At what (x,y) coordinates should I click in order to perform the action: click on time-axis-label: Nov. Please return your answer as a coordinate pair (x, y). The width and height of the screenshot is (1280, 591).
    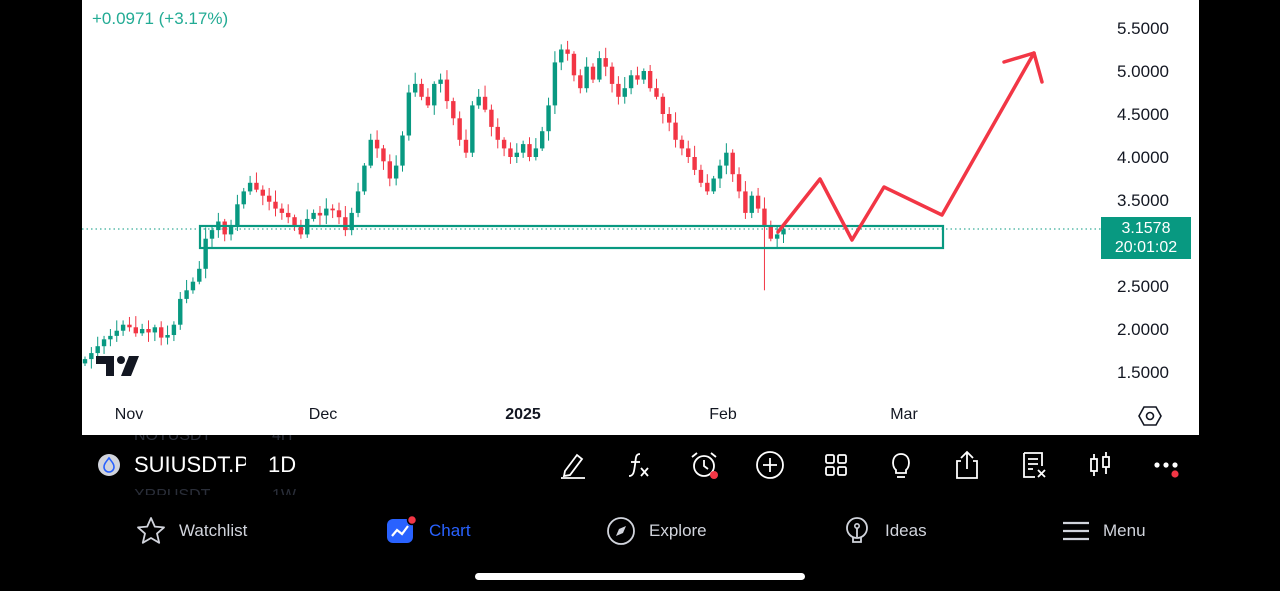
    Looking at the image, I should click on (129, 414).